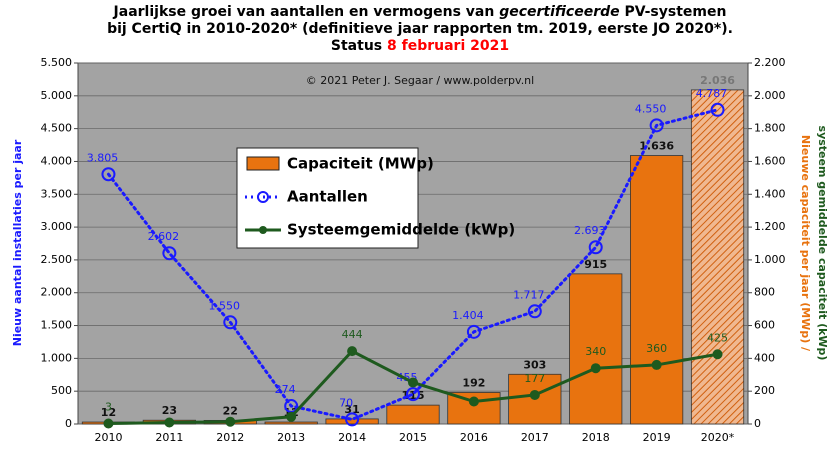 This screenshot has width=839, height=476. What do you see at coordinates (230, 437) in the screenshot?
I see `x-tick-label: 2012` at bounding box center [230, 437].